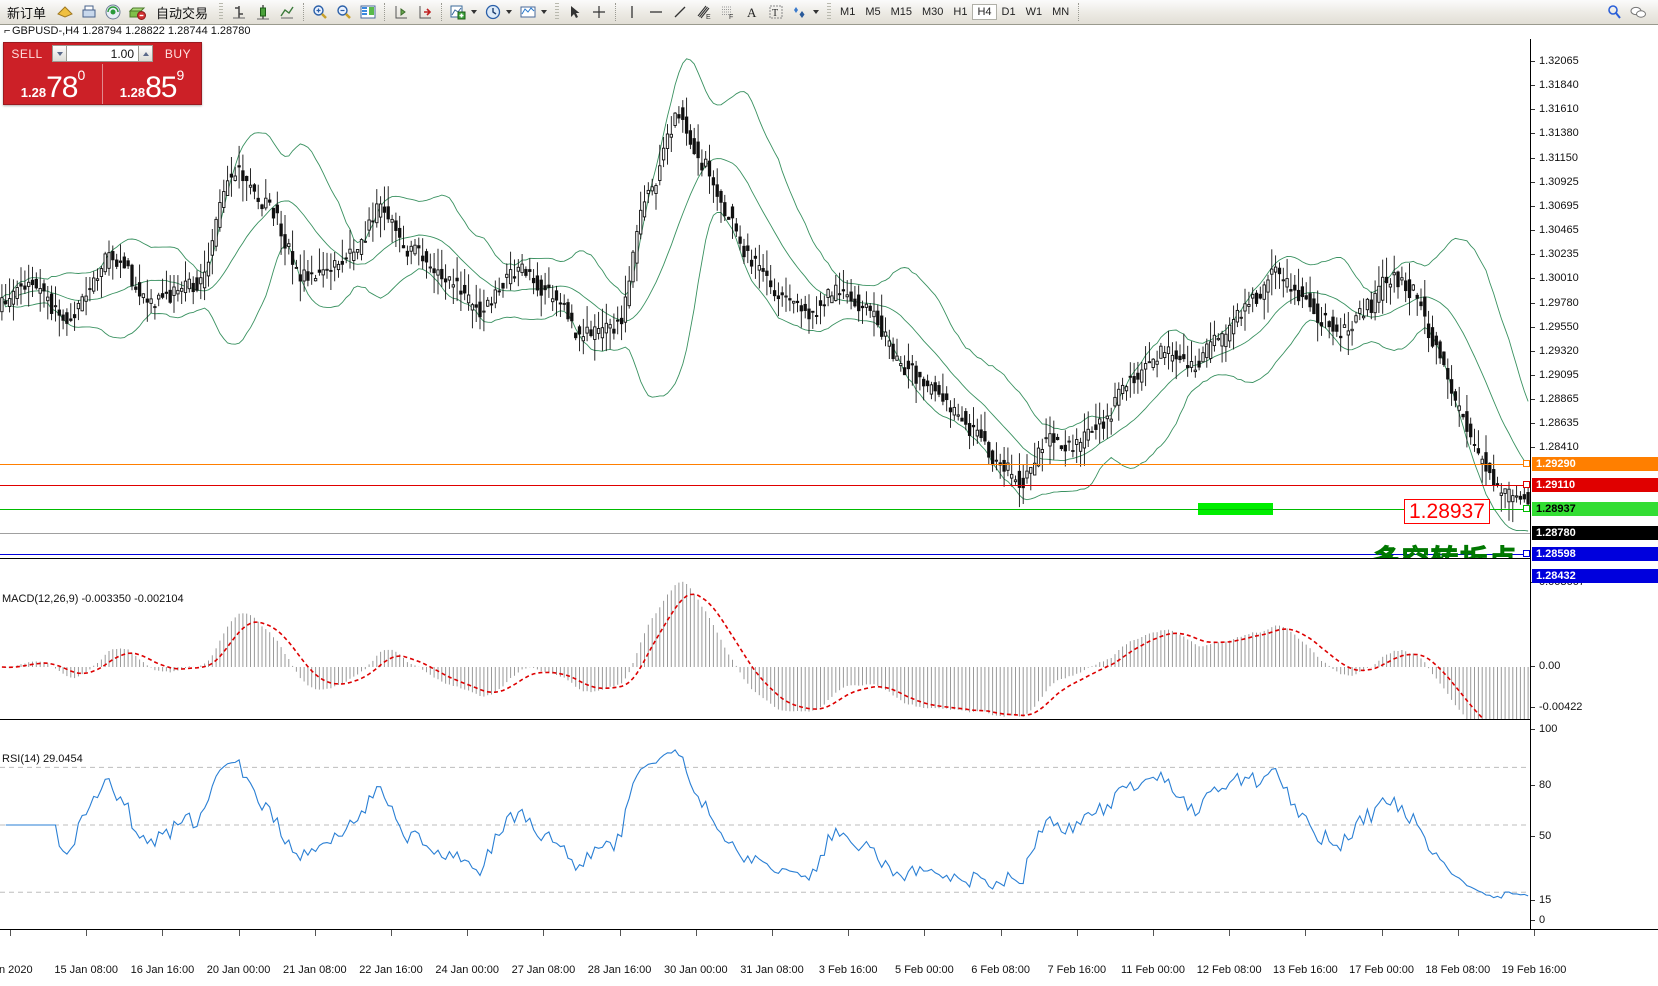 Image resolution: width=1658 pixels, height=986 pixels. What do you see at coordinates (632, 12) in the screenshot?
I see `vline-icon` at bounding box center [632, 12].